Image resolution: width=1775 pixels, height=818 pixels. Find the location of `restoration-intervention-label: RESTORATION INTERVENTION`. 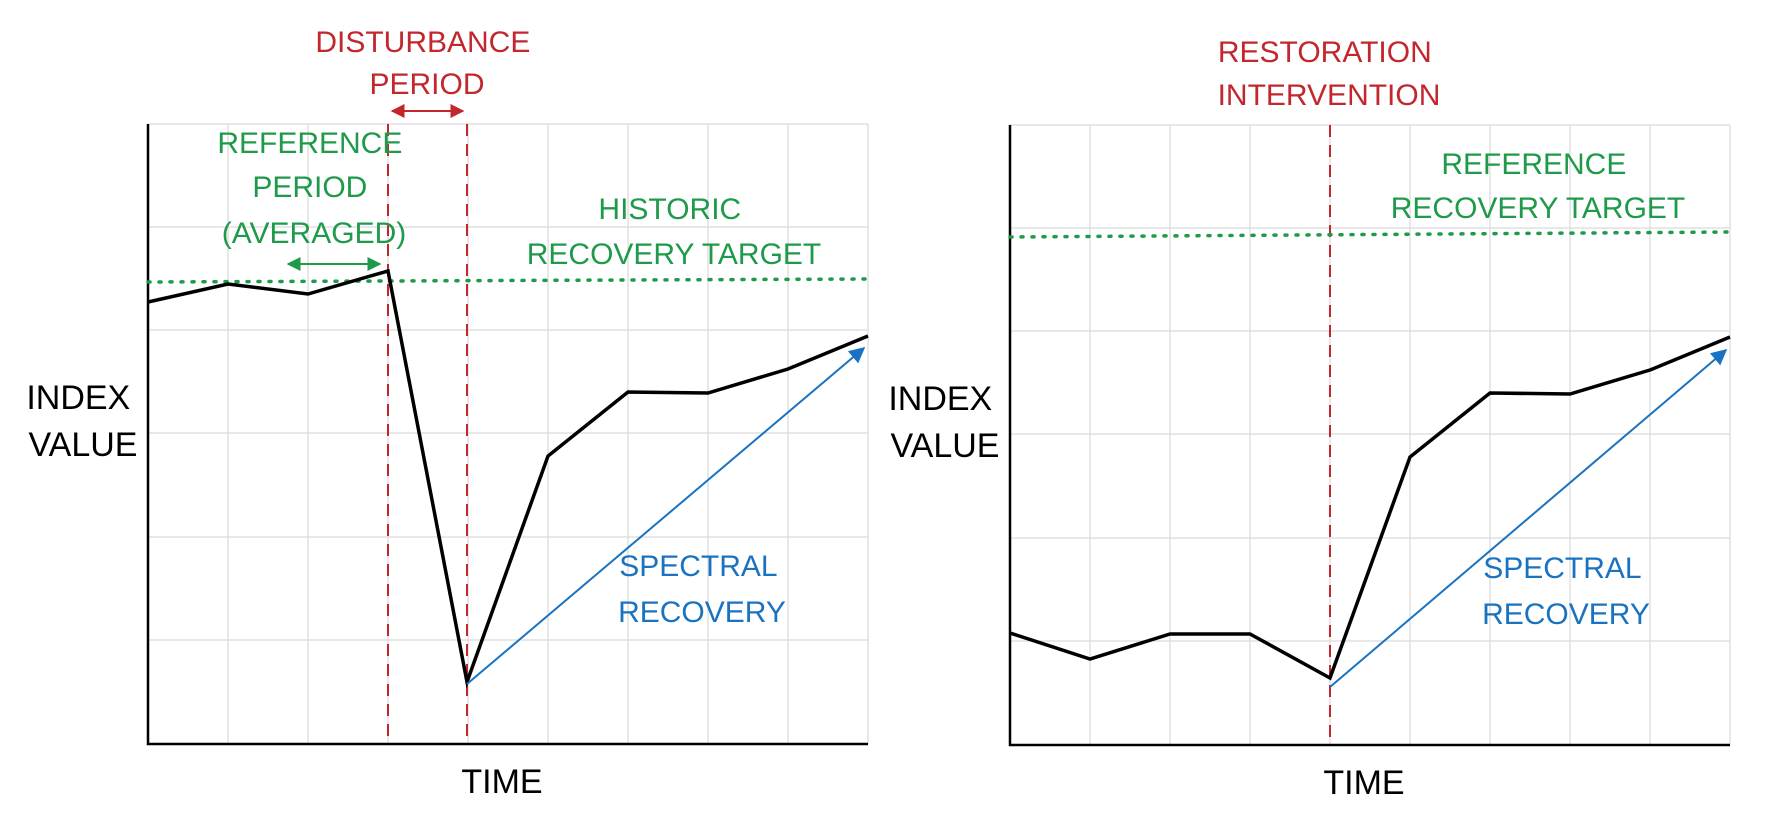

restoration-intervention-label: RESTORATION INTERVENTION is located at coordinates (1329, 74).